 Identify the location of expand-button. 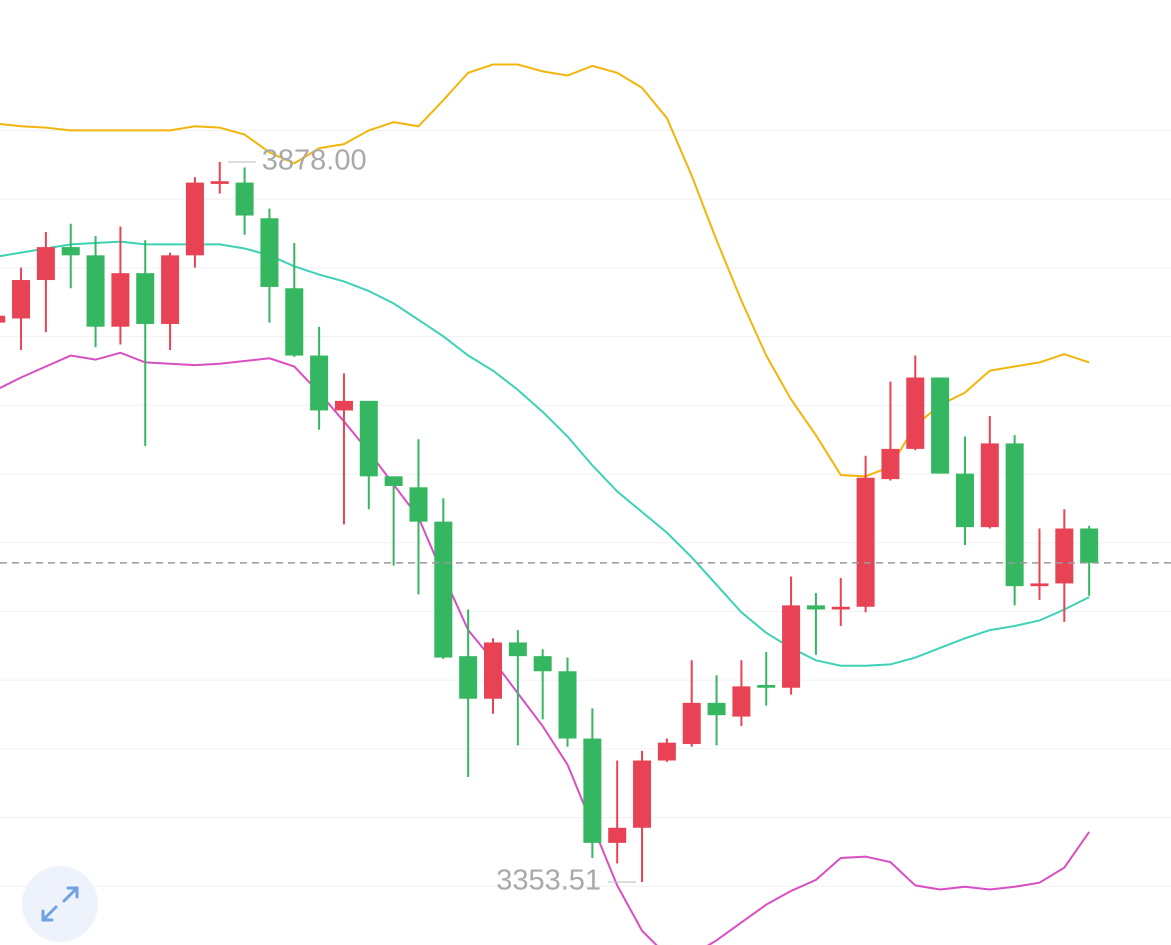
(60, 904).